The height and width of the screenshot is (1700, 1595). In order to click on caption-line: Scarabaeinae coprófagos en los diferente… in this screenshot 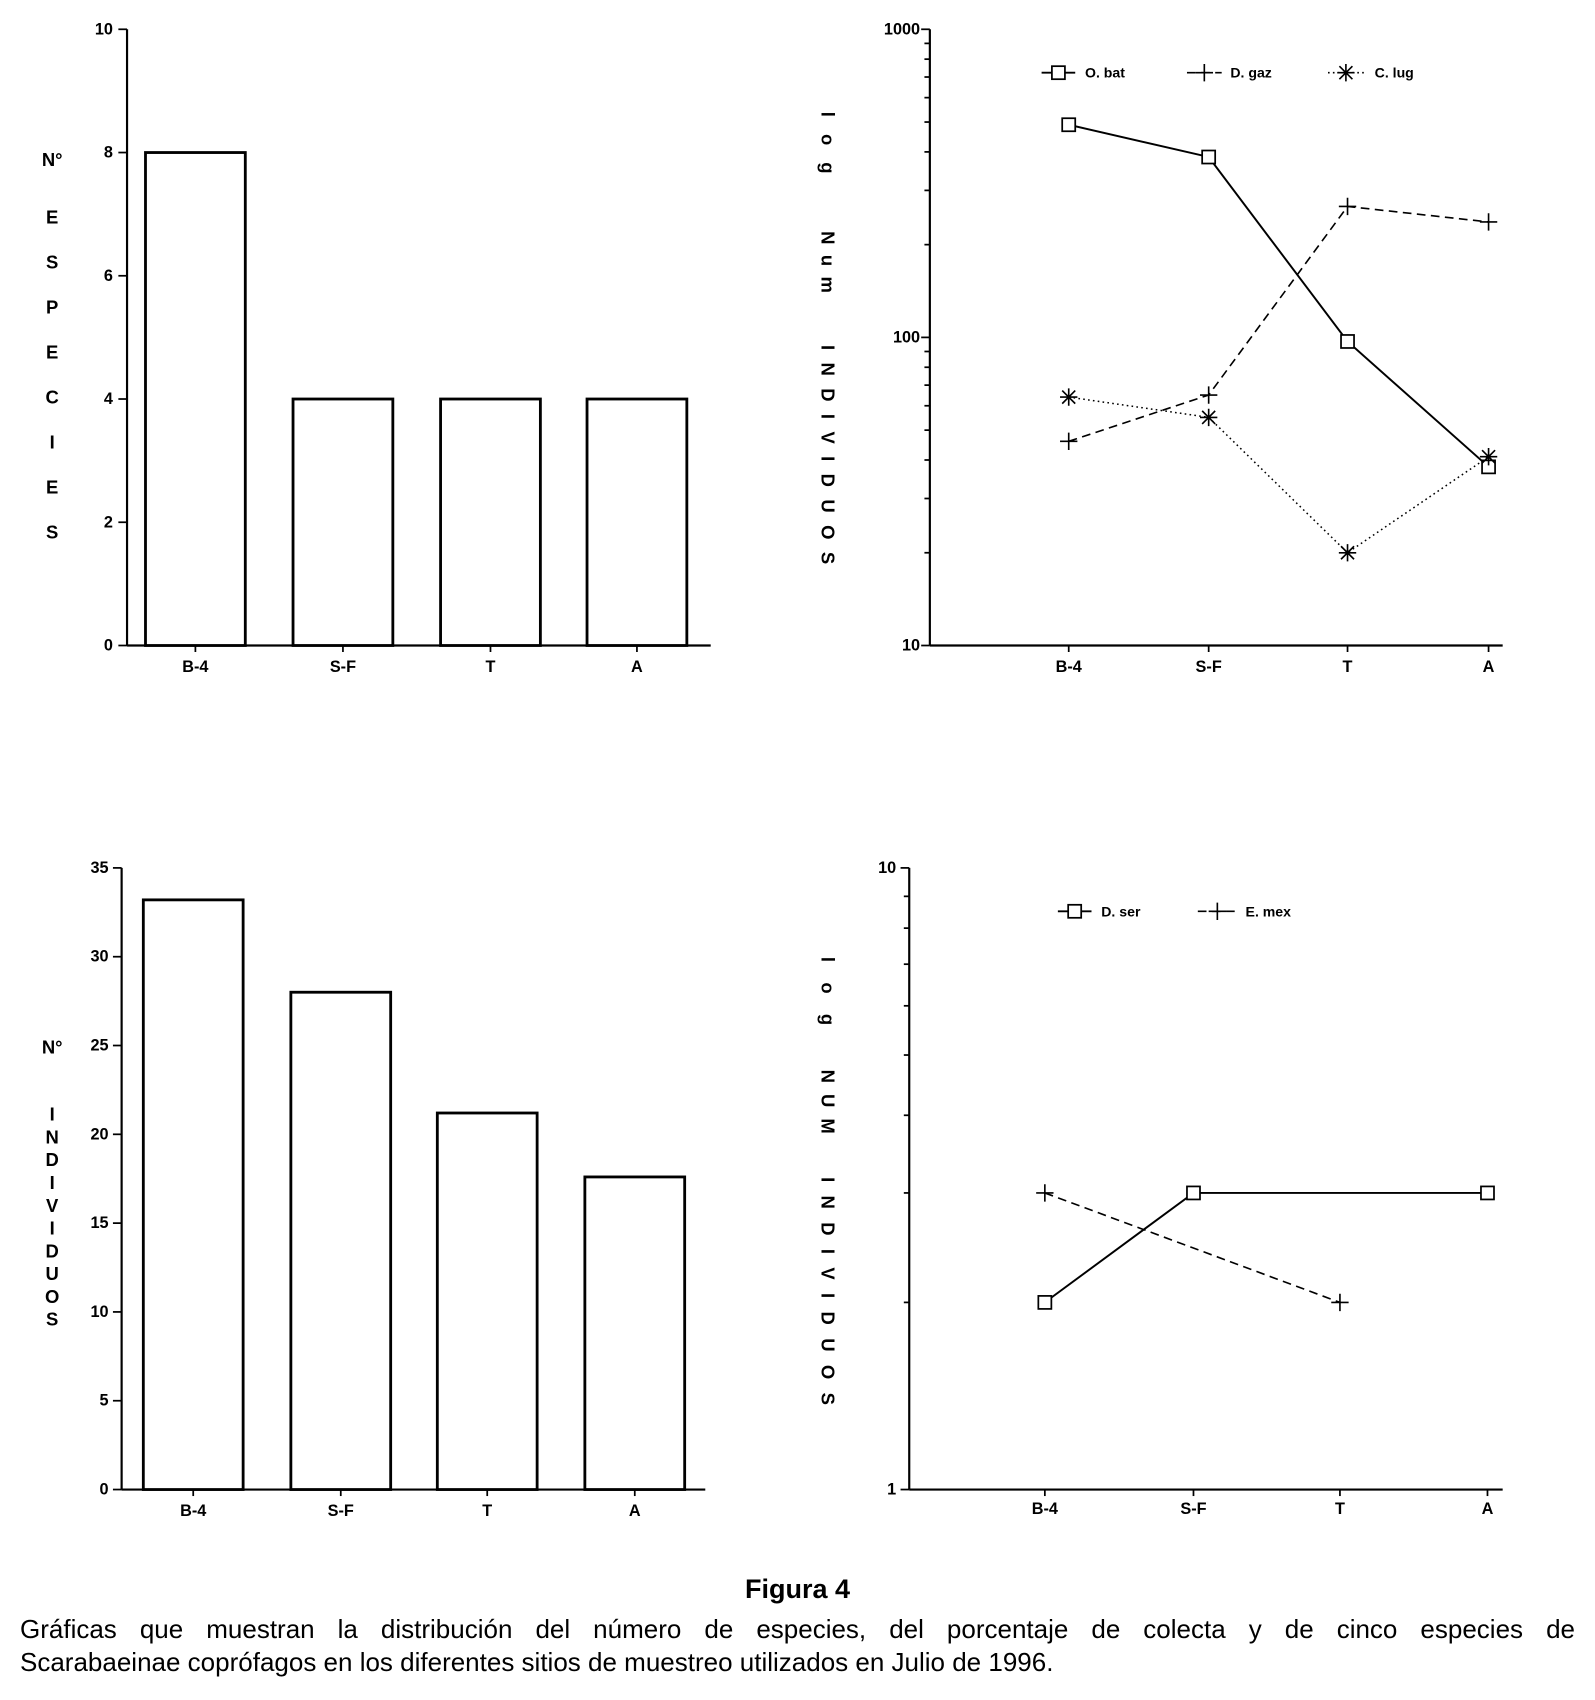, I will do `click(537, 1662)`.